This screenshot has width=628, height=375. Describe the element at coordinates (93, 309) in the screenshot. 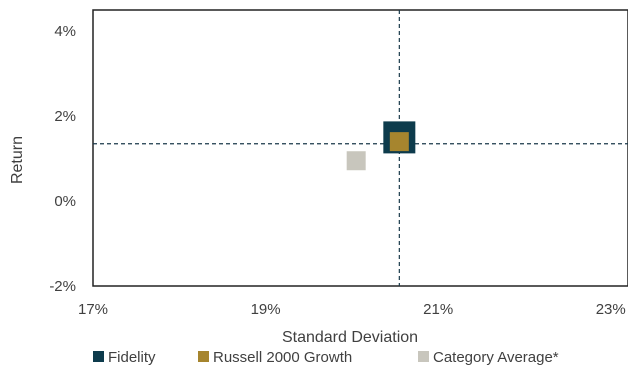

I see `x-tick-label: 17%` at that location.